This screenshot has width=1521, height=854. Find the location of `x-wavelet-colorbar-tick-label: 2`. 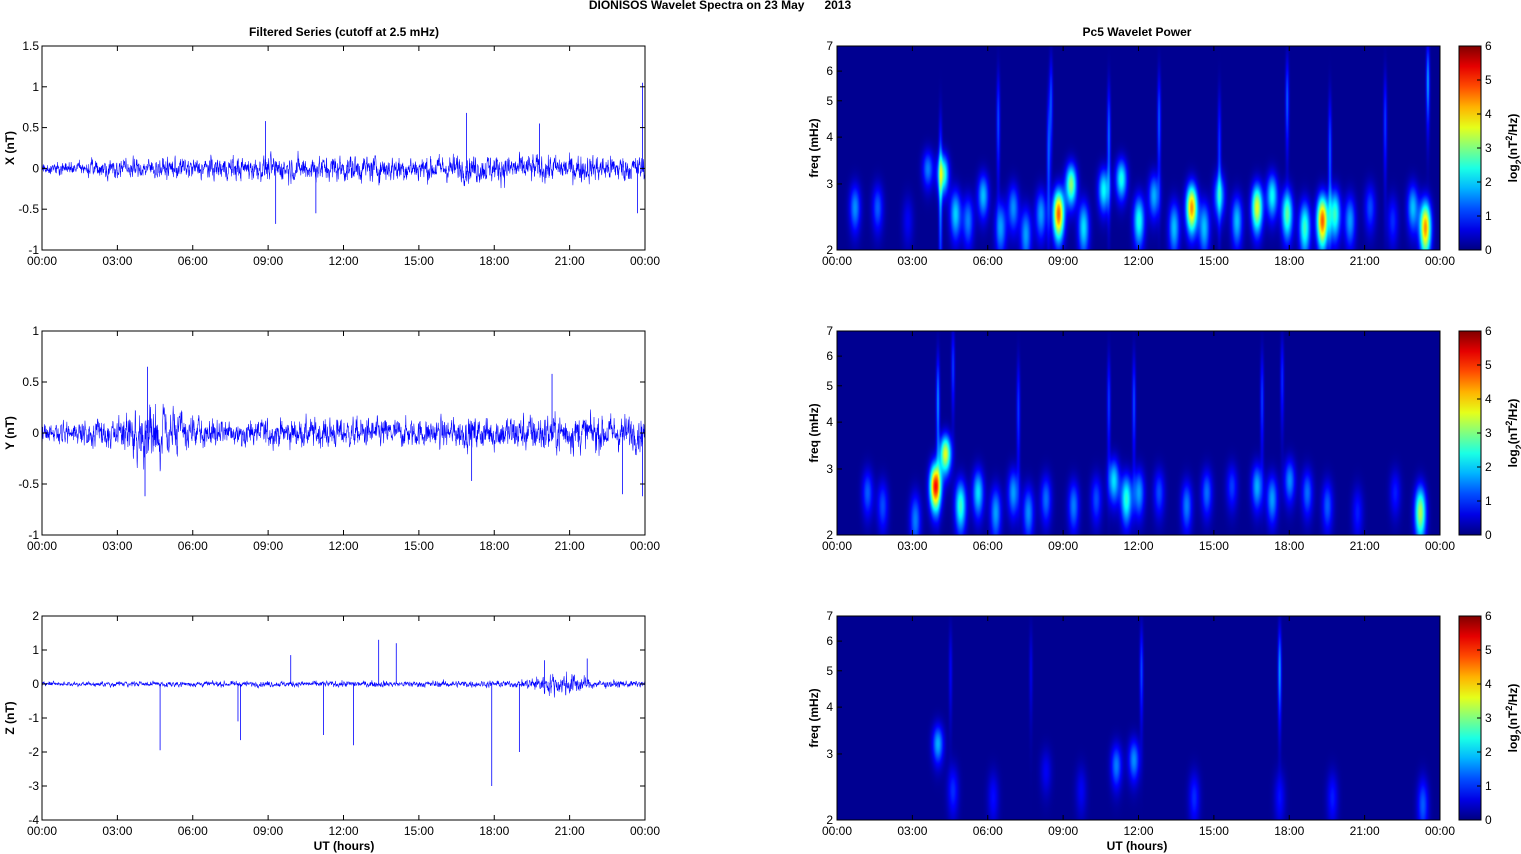

x-wavelet-colorbar-tick-label: 2 is located at coordinates (1488, 182).